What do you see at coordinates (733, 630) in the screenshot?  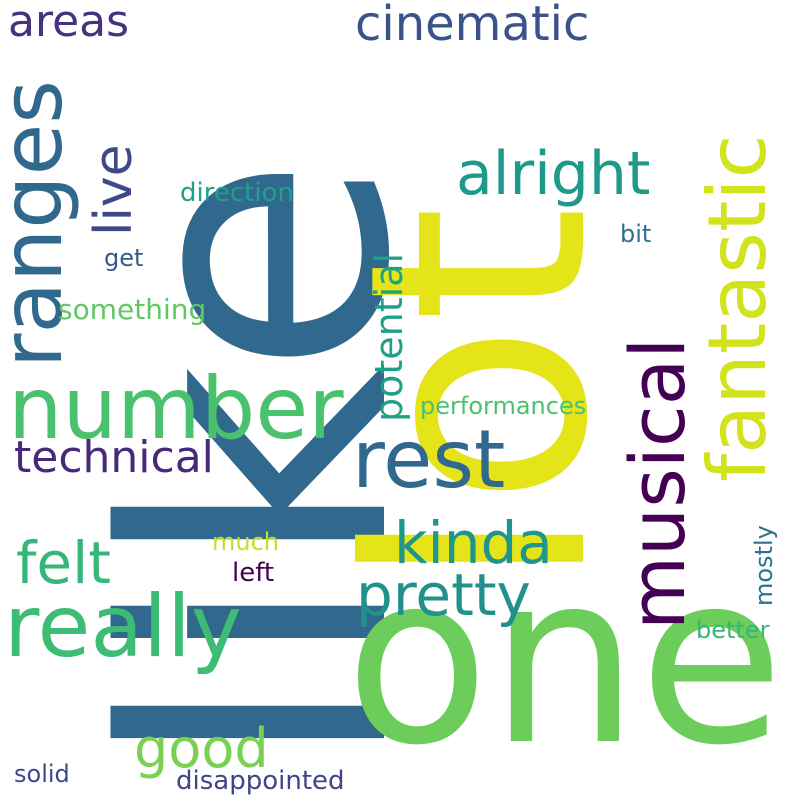 I see `word-better: better` at bounding box center [733, 630].